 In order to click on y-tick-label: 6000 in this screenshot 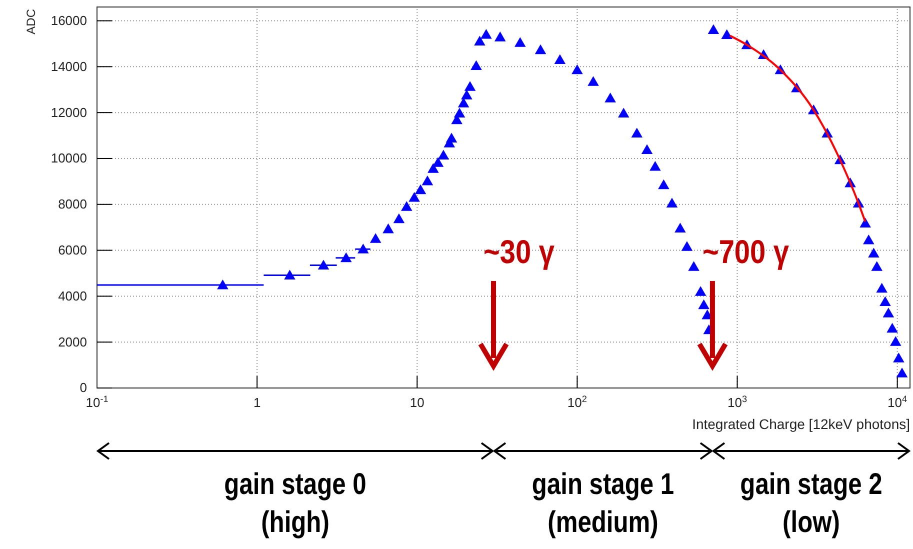, I will do `click(72, 250)`.